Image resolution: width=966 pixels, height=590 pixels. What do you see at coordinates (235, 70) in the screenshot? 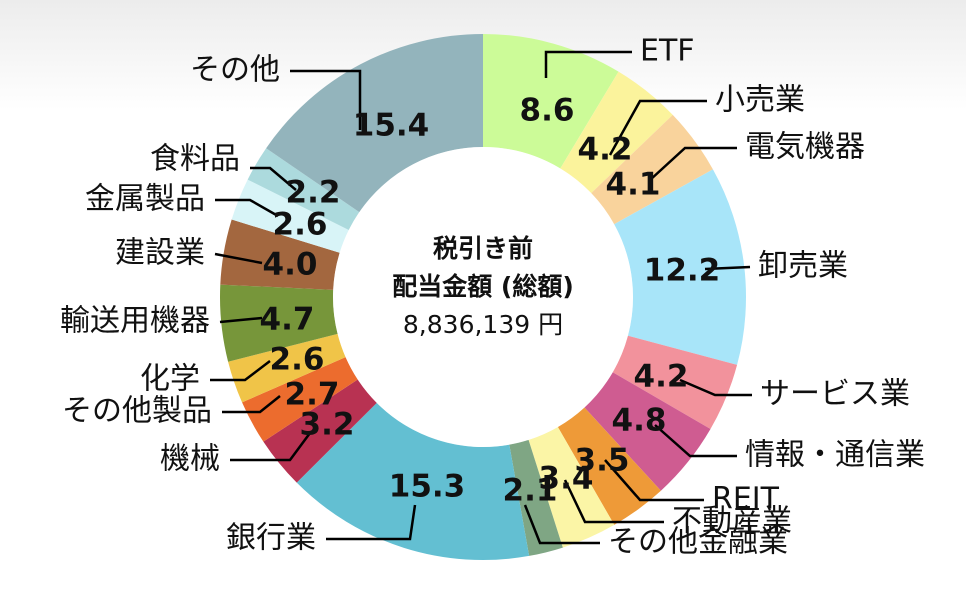
I see `category-label: その他` at bounding box center [235, 70].